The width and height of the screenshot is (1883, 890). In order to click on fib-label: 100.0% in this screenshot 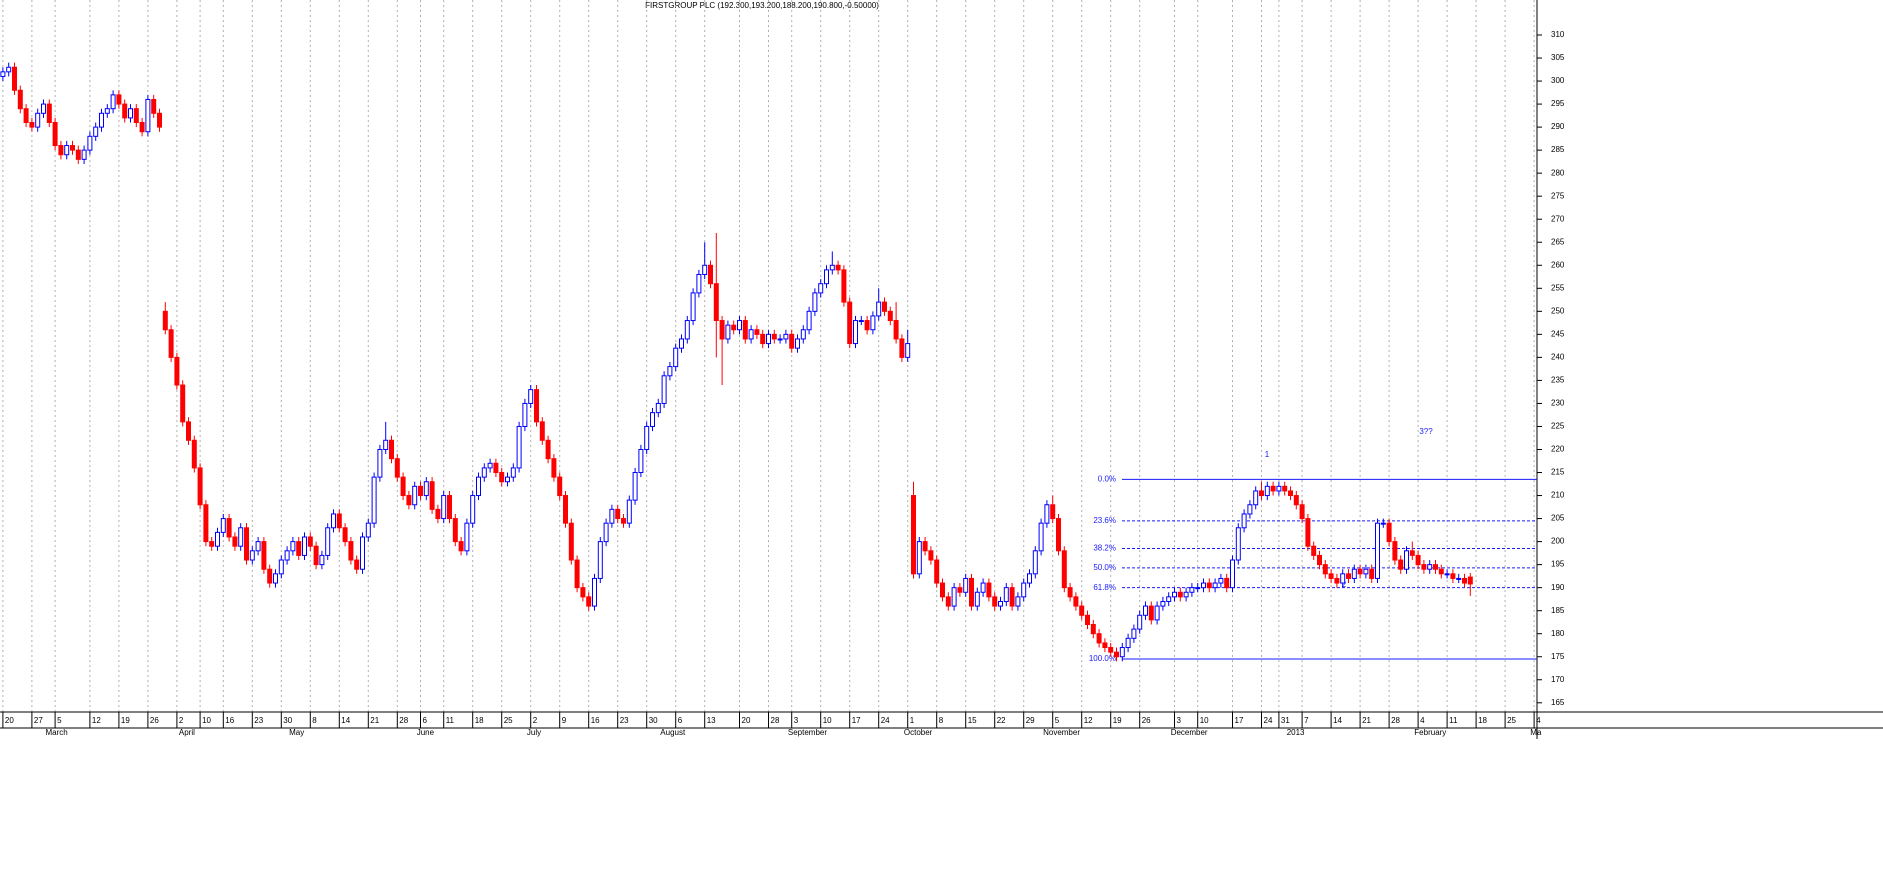, I will do `click(1102, 658)`.